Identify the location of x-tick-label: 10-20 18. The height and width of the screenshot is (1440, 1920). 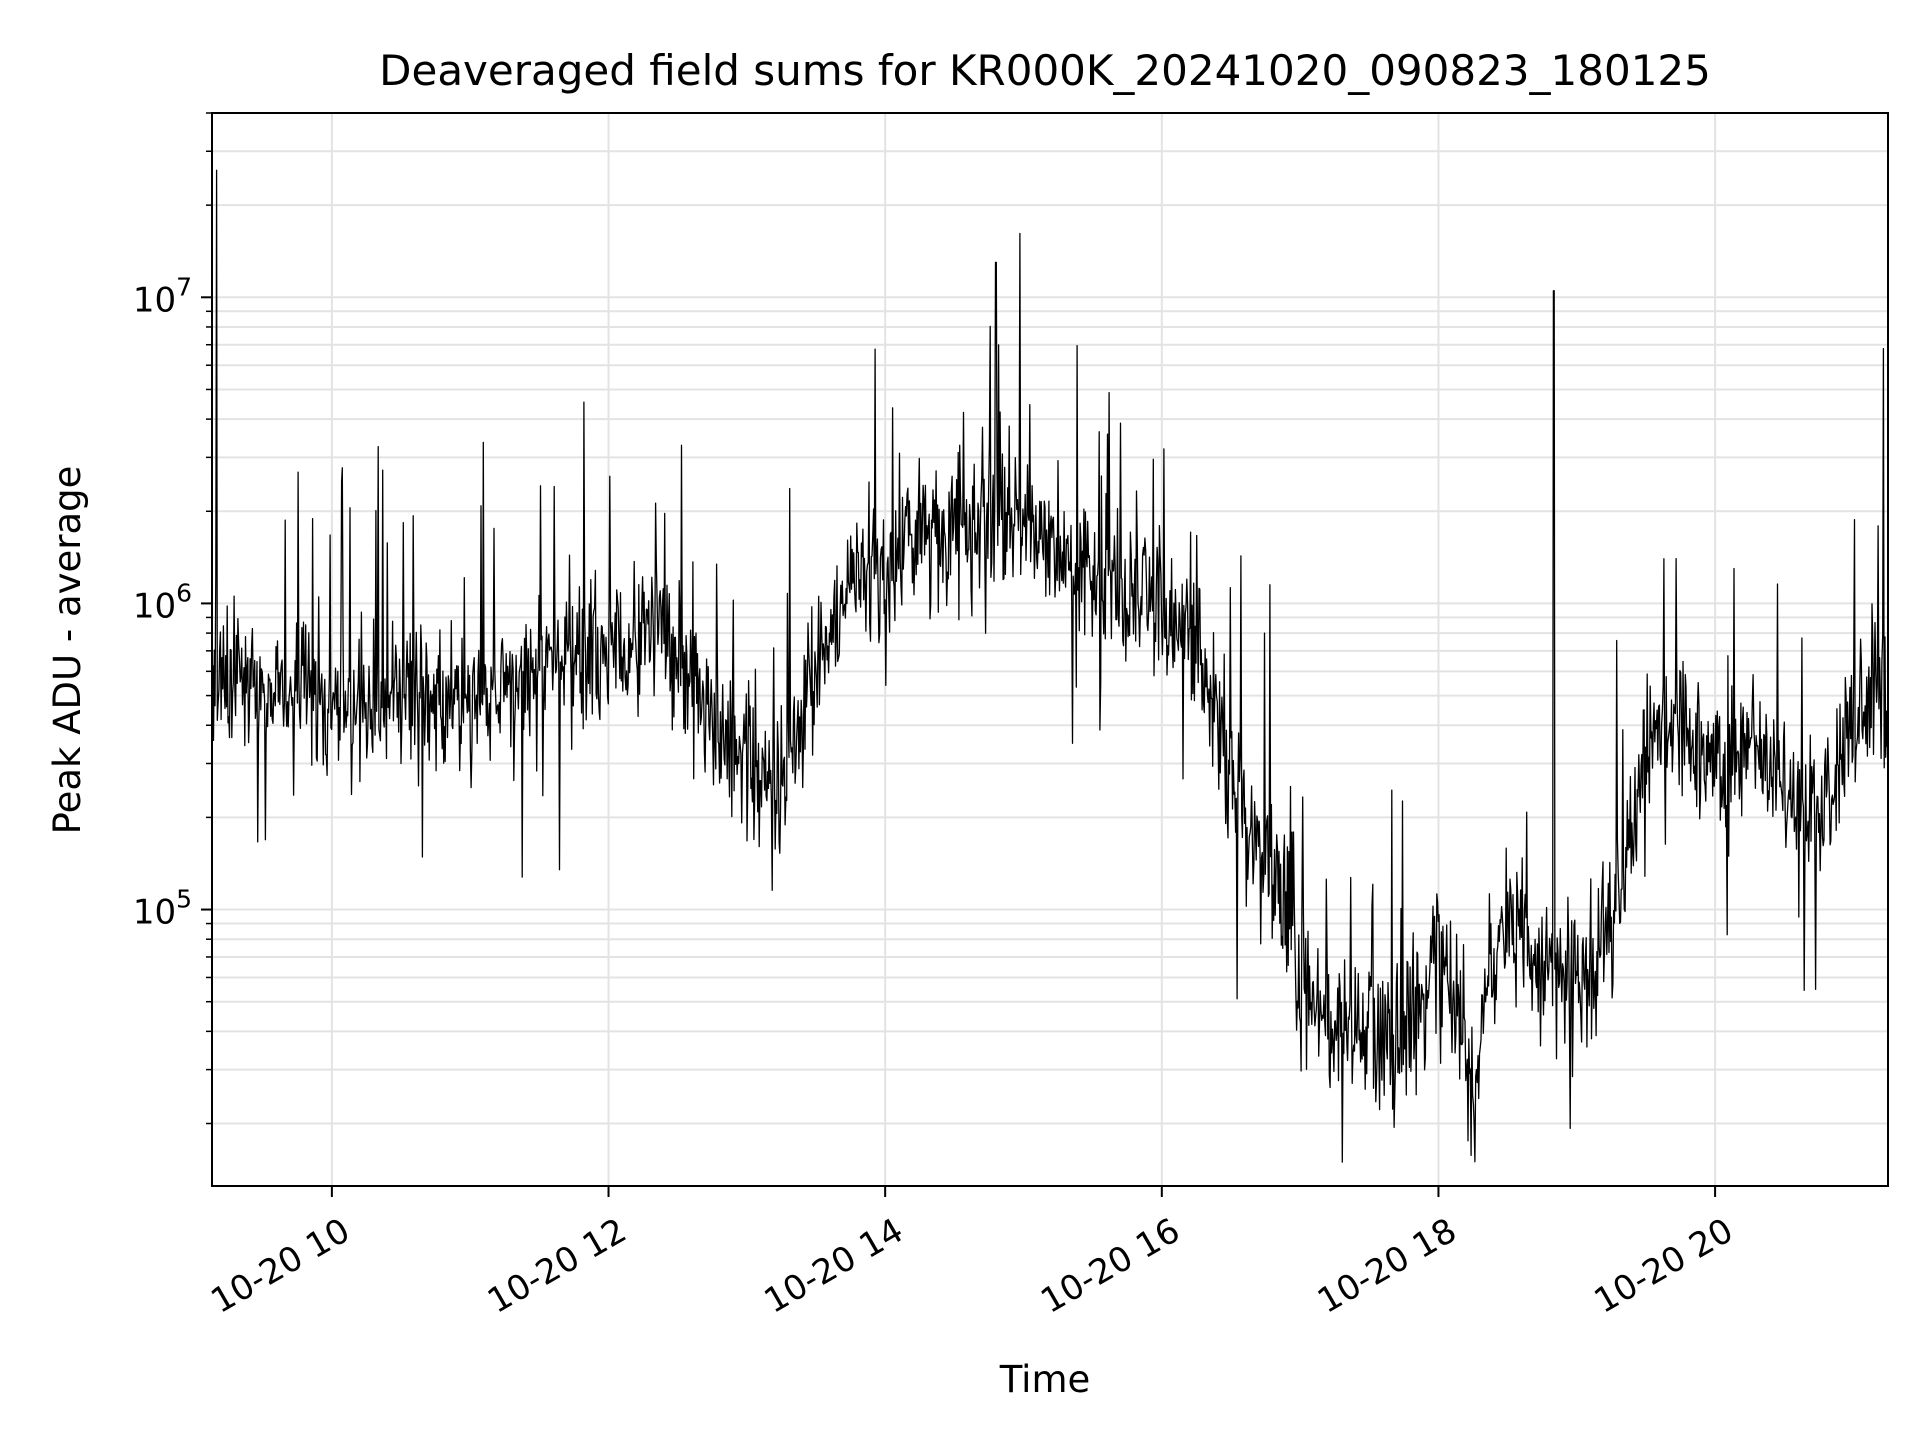
(1387, 1266).